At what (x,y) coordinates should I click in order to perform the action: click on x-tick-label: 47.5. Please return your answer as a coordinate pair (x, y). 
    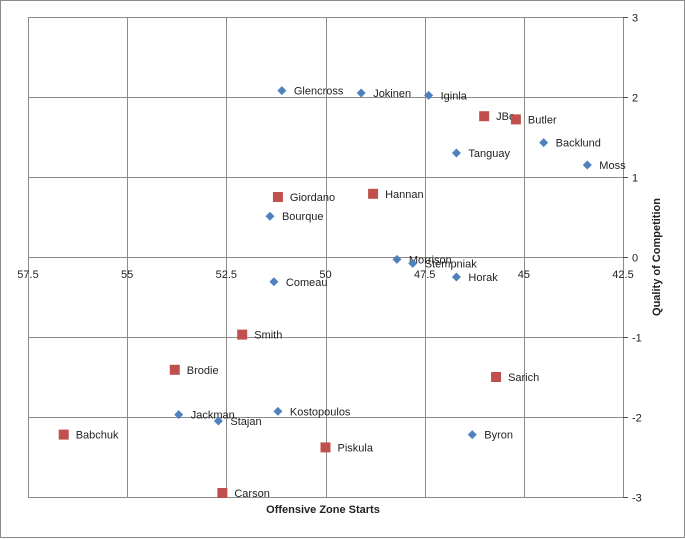
    Looking at the image, I should click on (424, 275).